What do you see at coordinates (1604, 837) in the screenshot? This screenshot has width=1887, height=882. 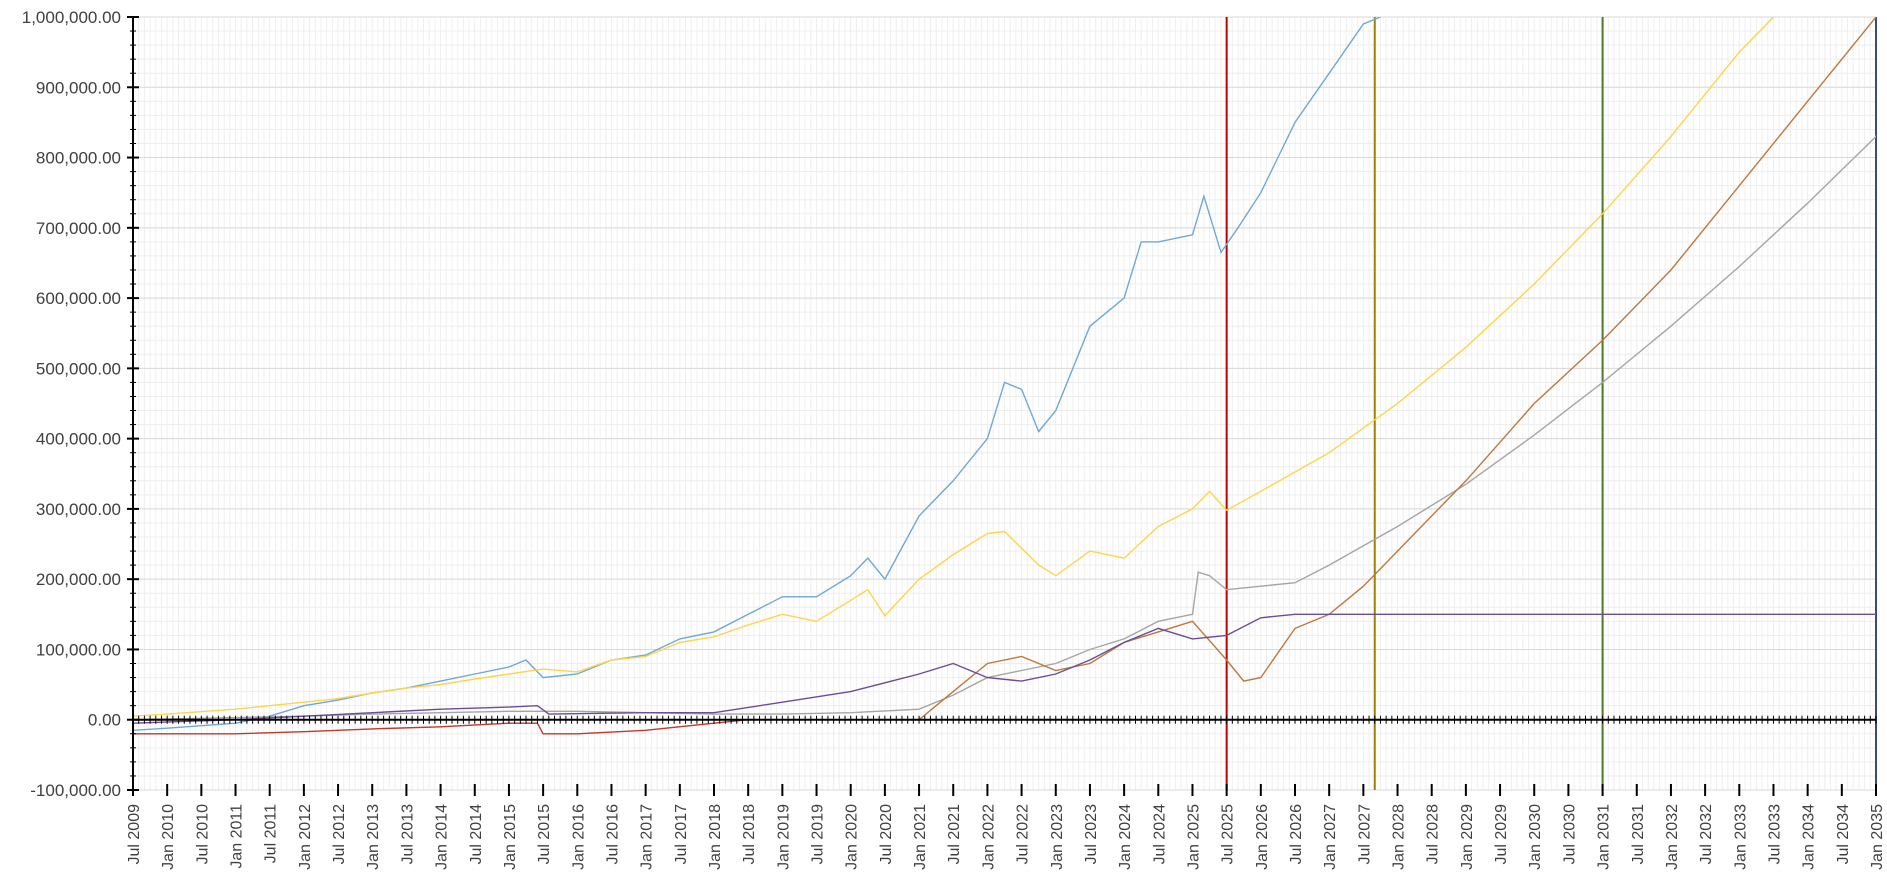 I see `x-tick-label: Jan 2031` at bounding box center [1604, 837].